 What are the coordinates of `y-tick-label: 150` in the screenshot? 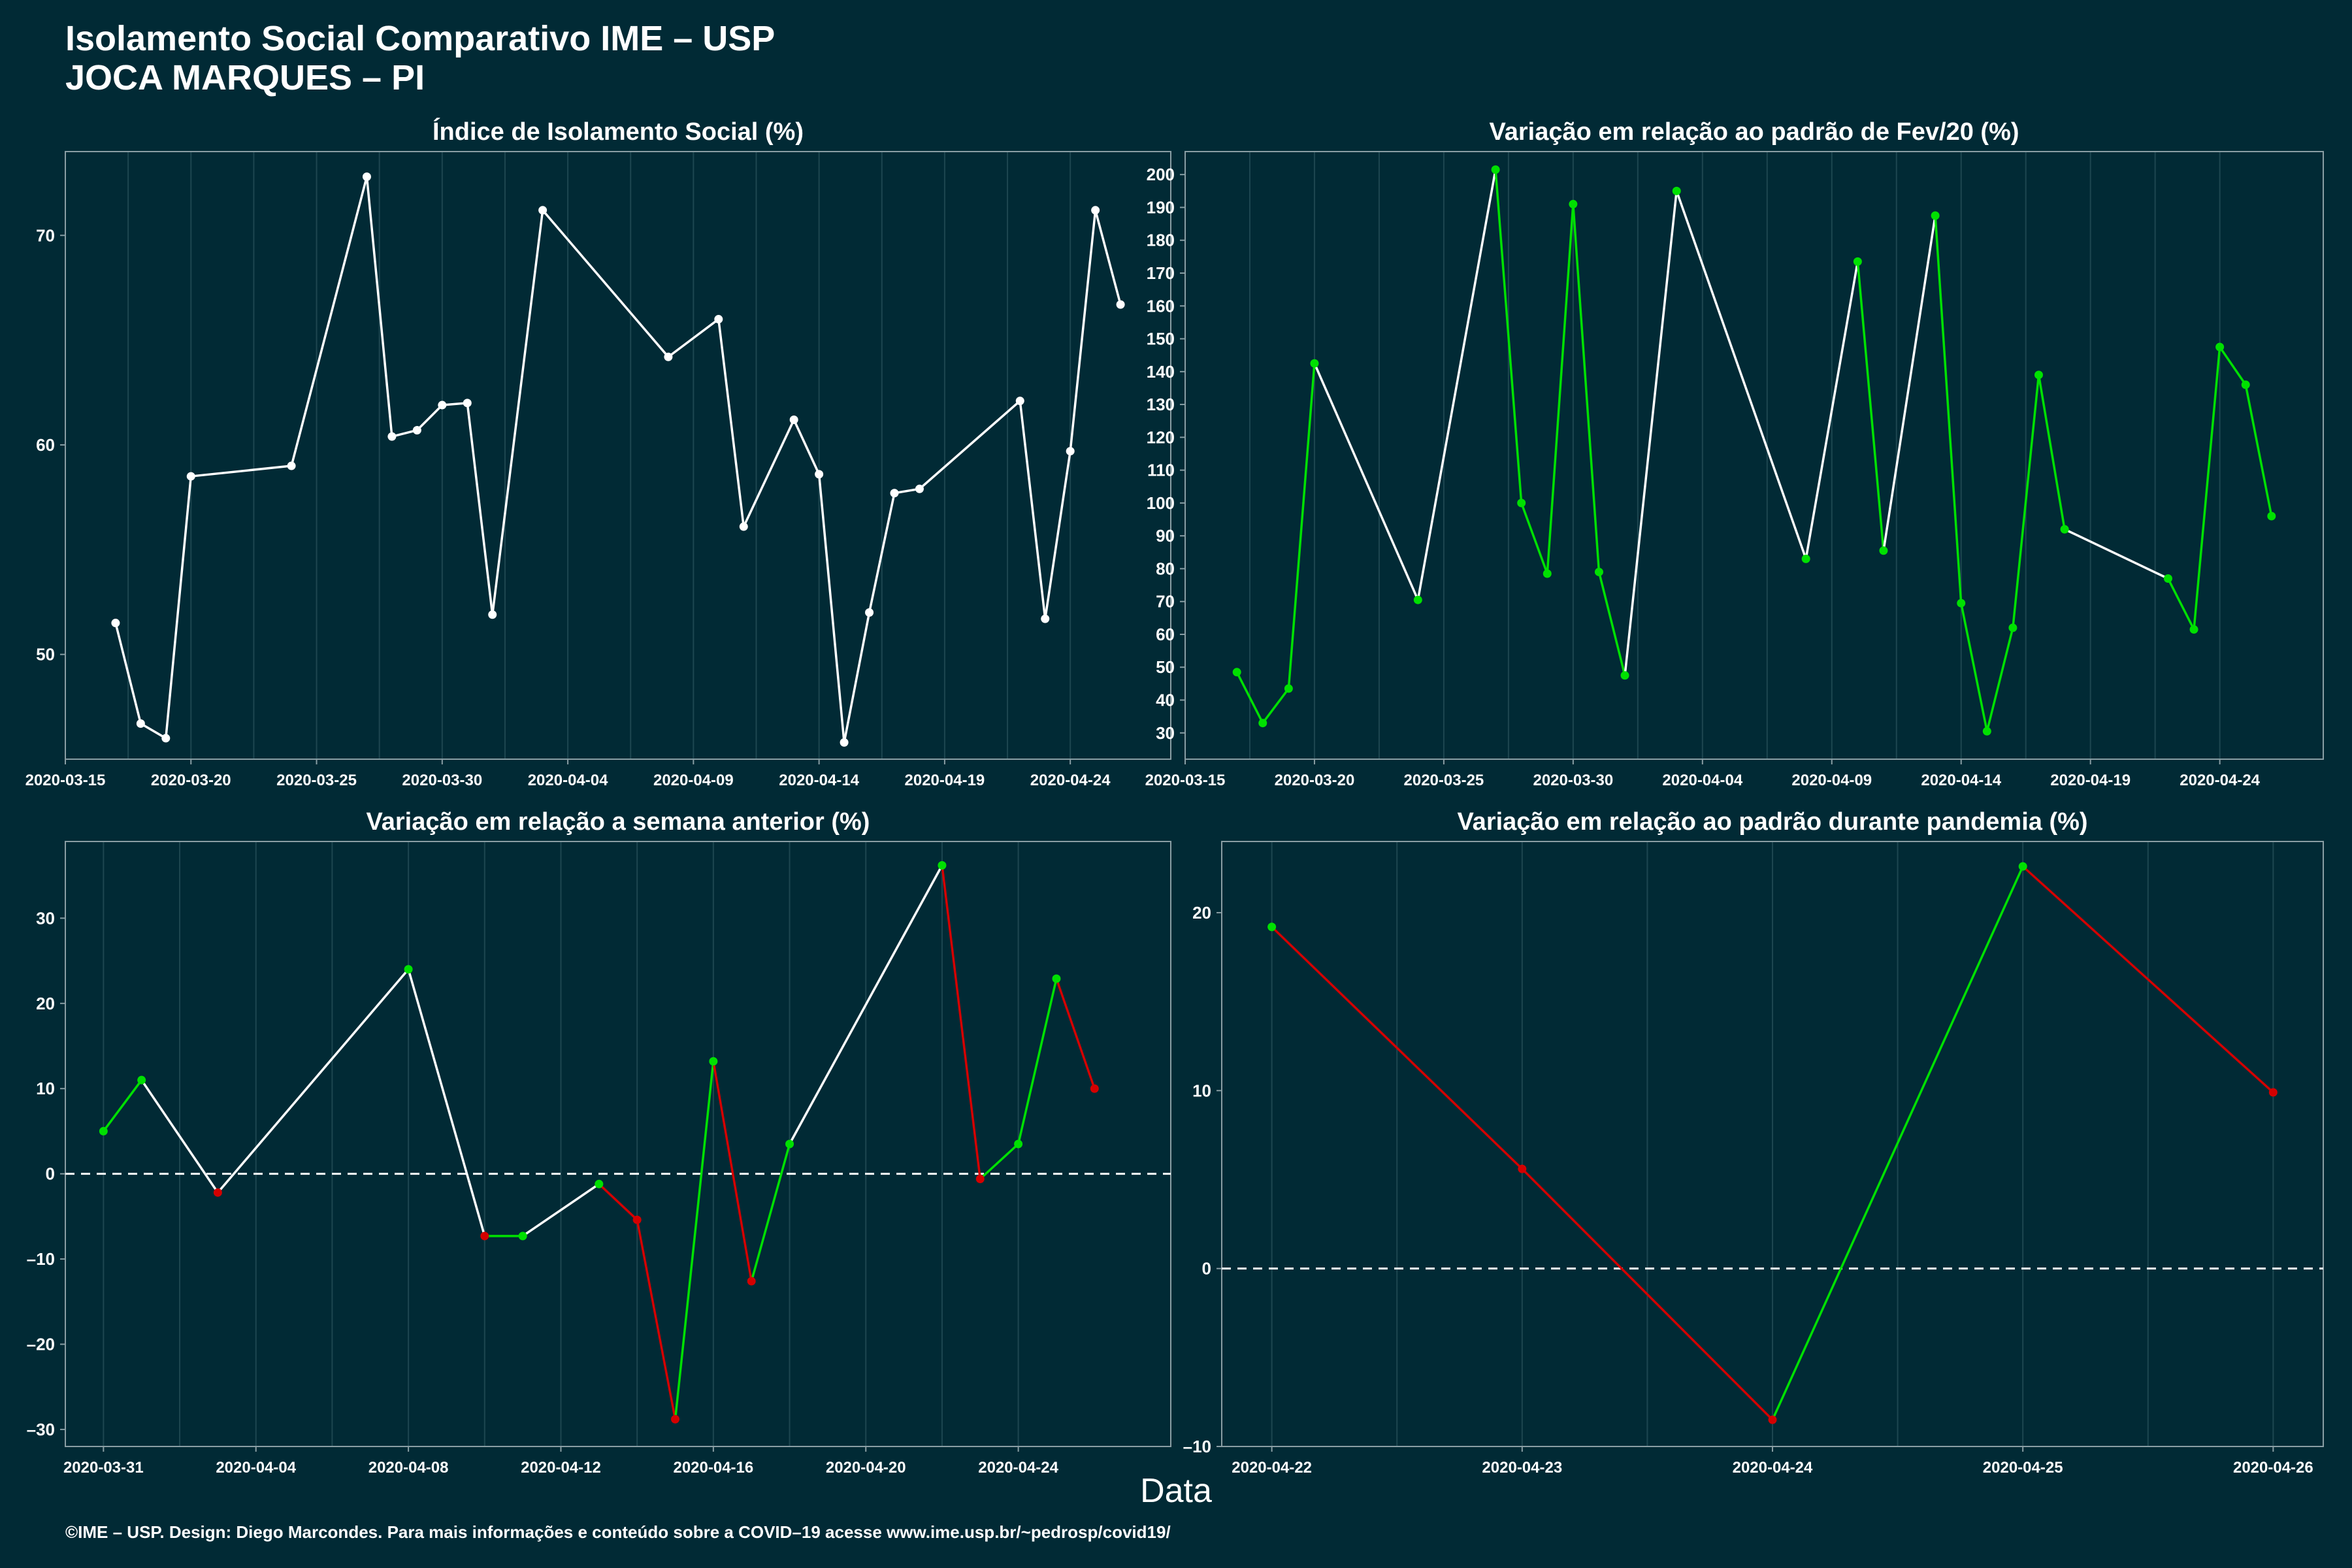 It's located at (1161, 339).